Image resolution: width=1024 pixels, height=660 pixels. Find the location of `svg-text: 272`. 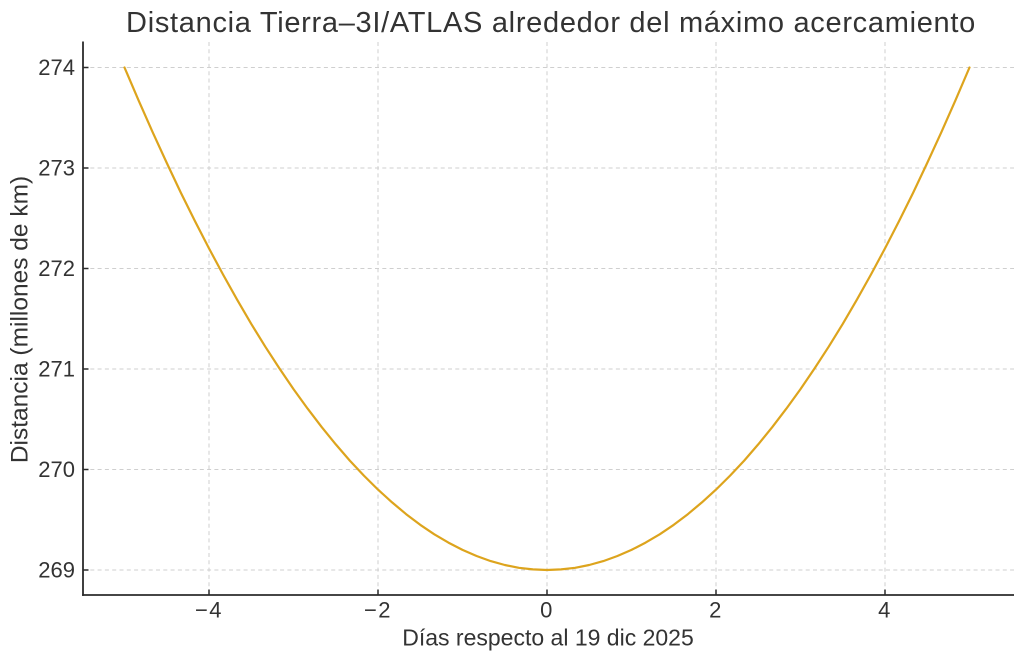

svg-text: 272 is located at coordinates (56, 268).